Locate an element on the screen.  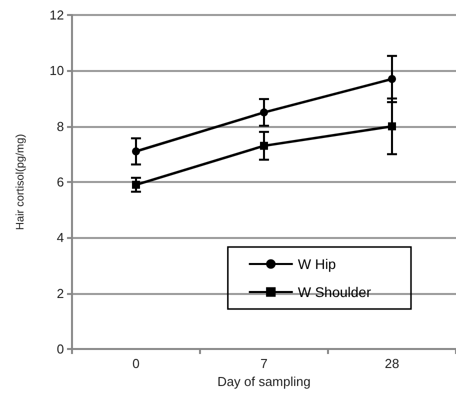
y-tick-label: 0 is located at coordinates (60, 349).